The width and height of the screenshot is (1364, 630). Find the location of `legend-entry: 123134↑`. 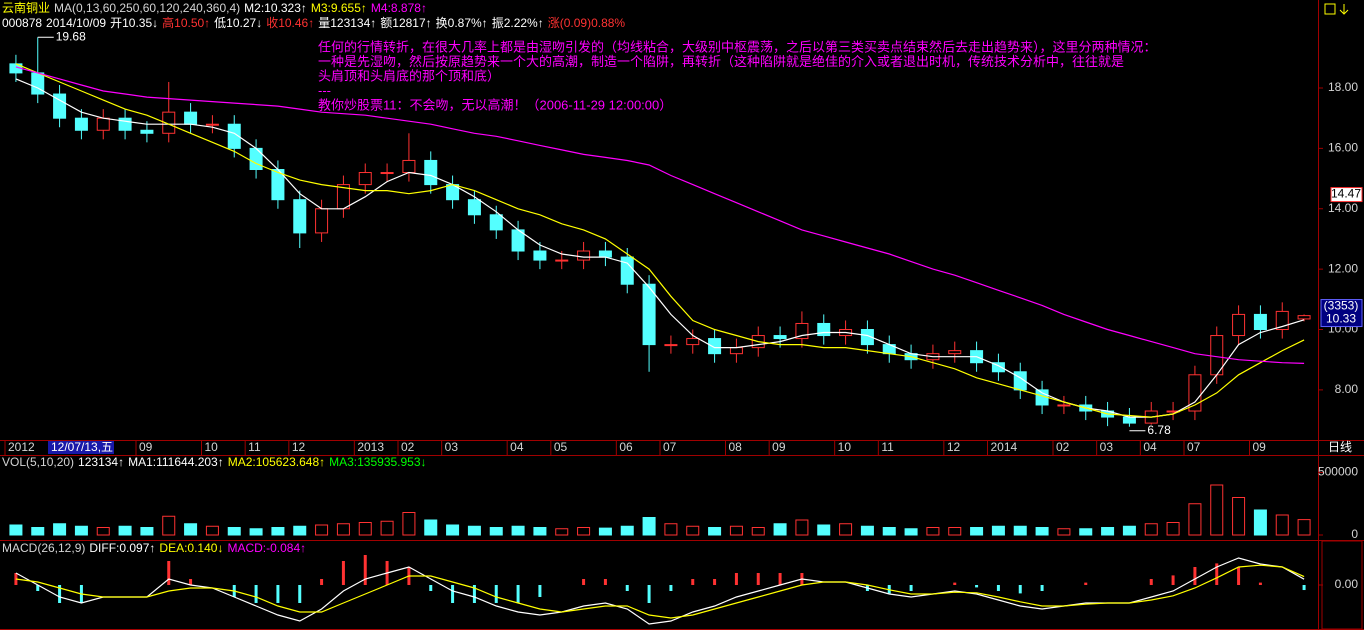

legend-entry: 123134↑ is located at coordinates (101, 462).